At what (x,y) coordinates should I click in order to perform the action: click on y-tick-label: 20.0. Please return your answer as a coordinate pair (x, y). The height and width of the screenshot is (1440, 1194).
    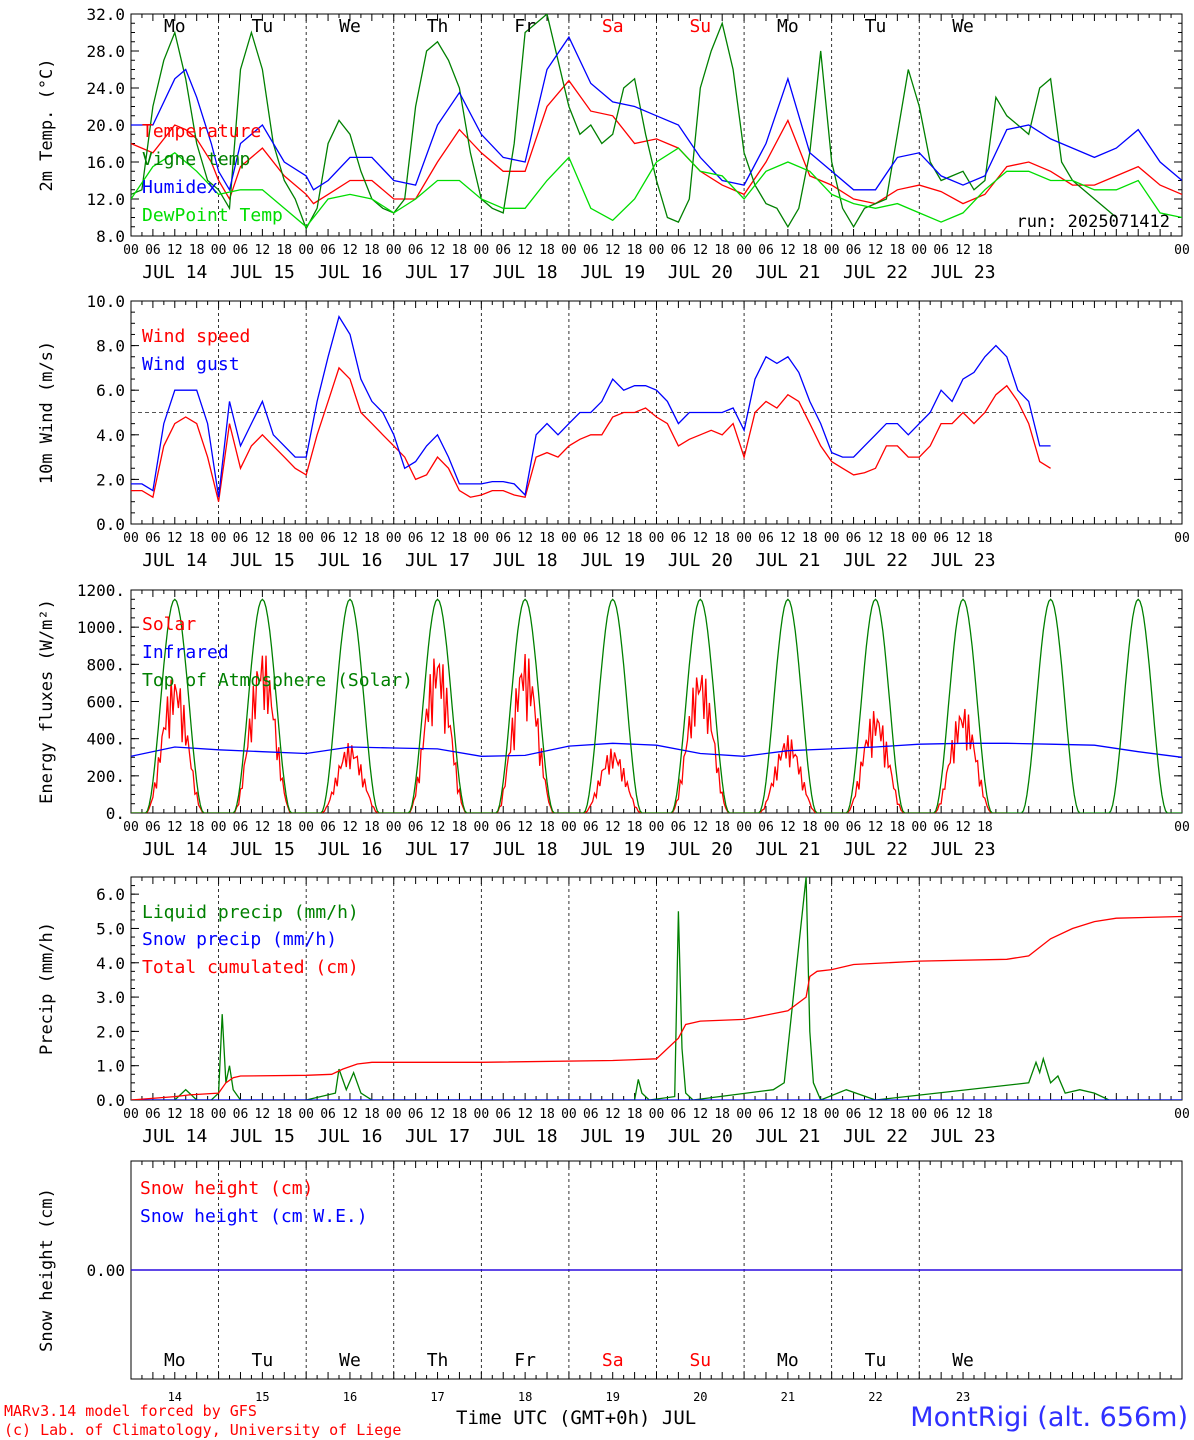
    Looking at the image, I should click on (105, 125).